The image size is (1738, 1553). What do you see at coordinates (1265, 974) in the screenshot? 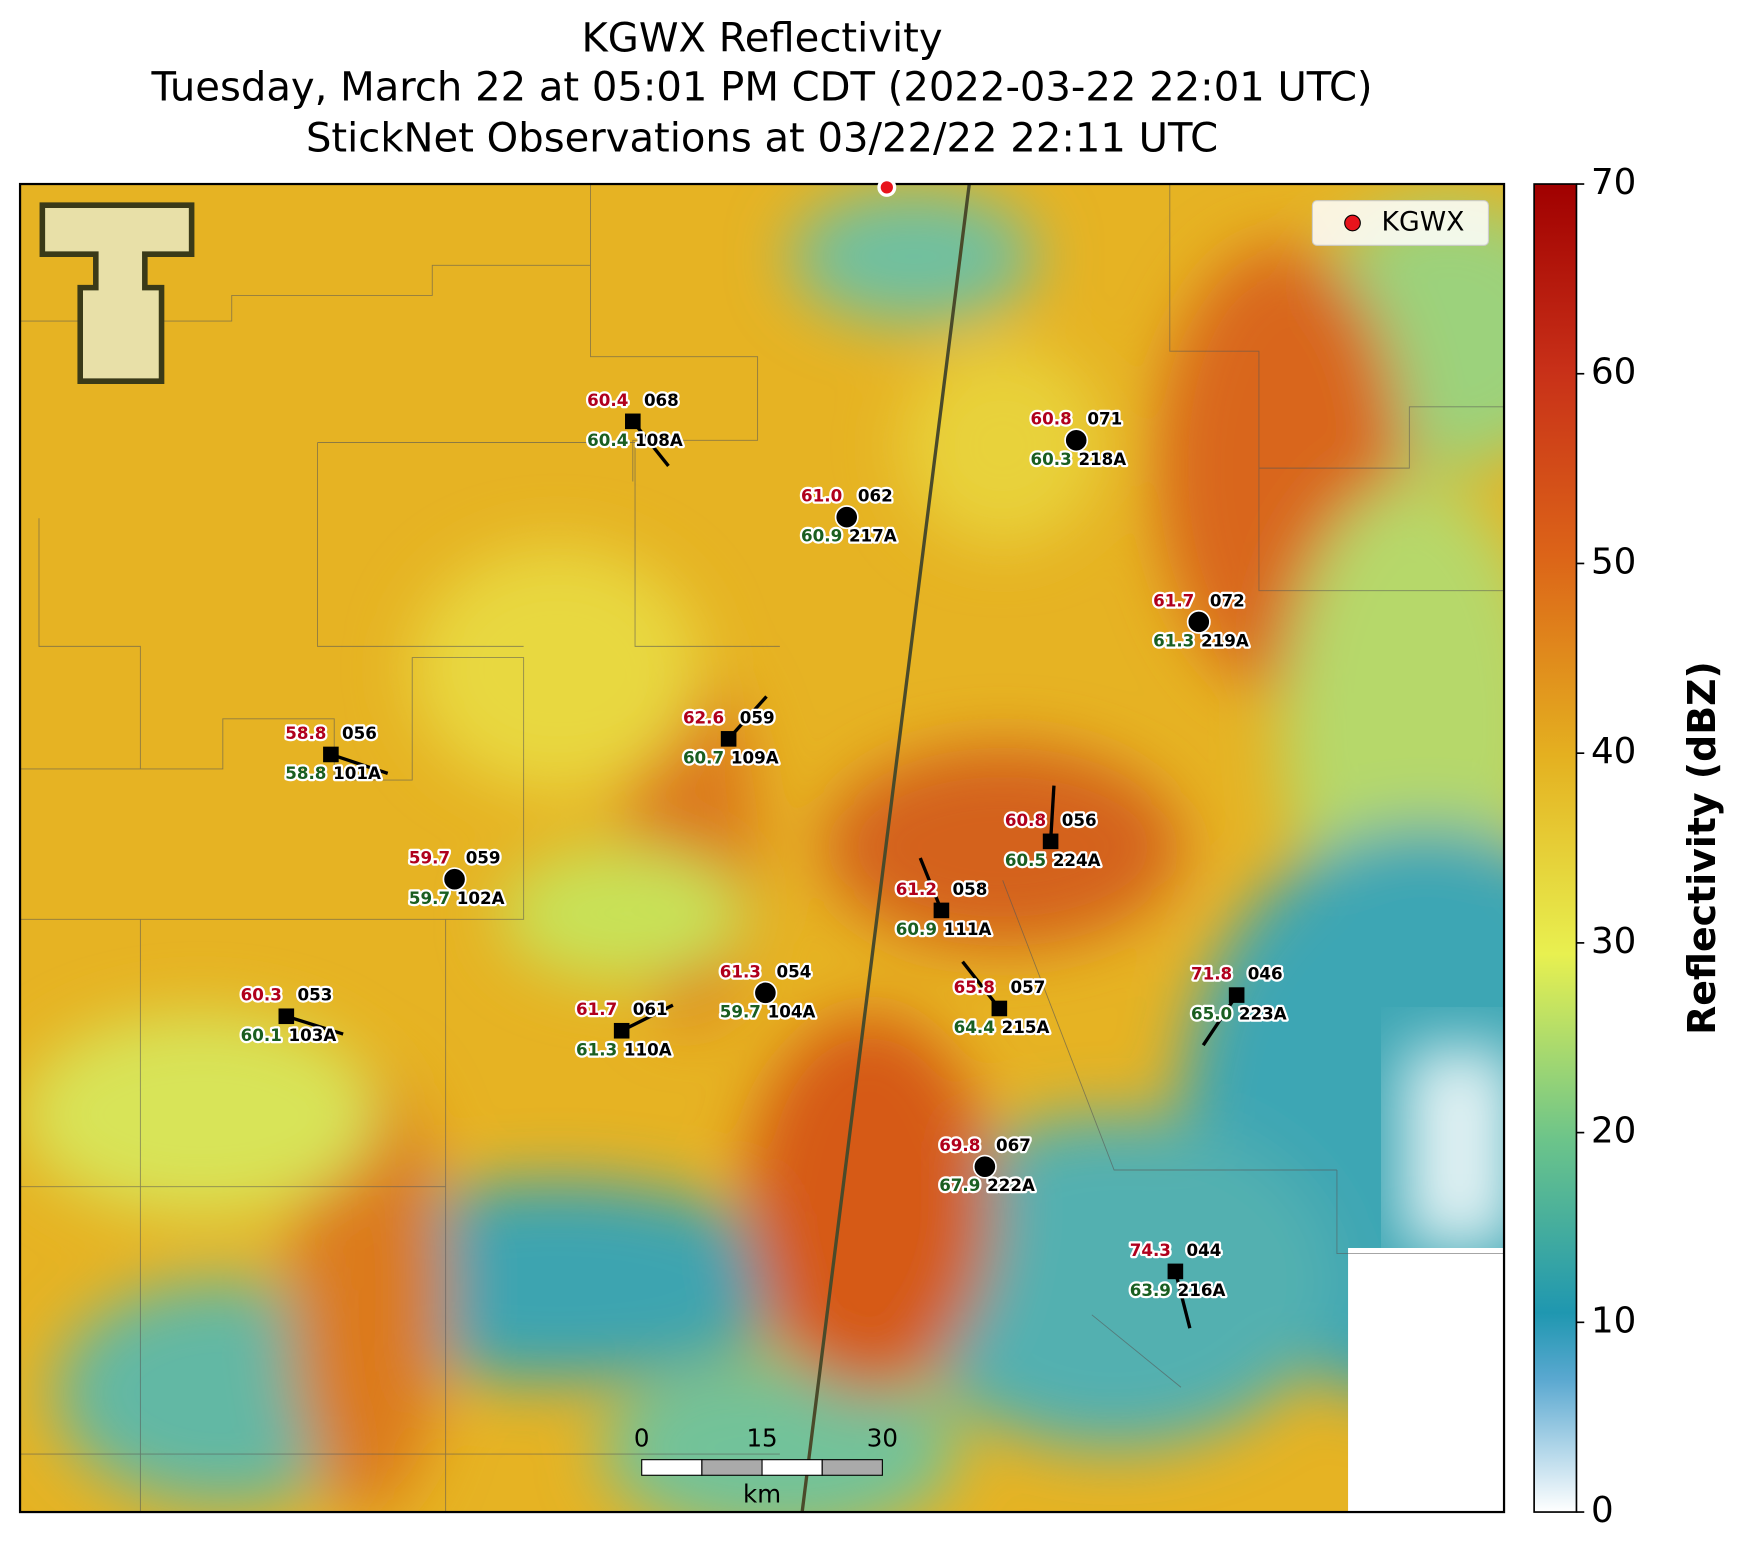
I see `pressure: 046` at bounding box center [1265, 974].